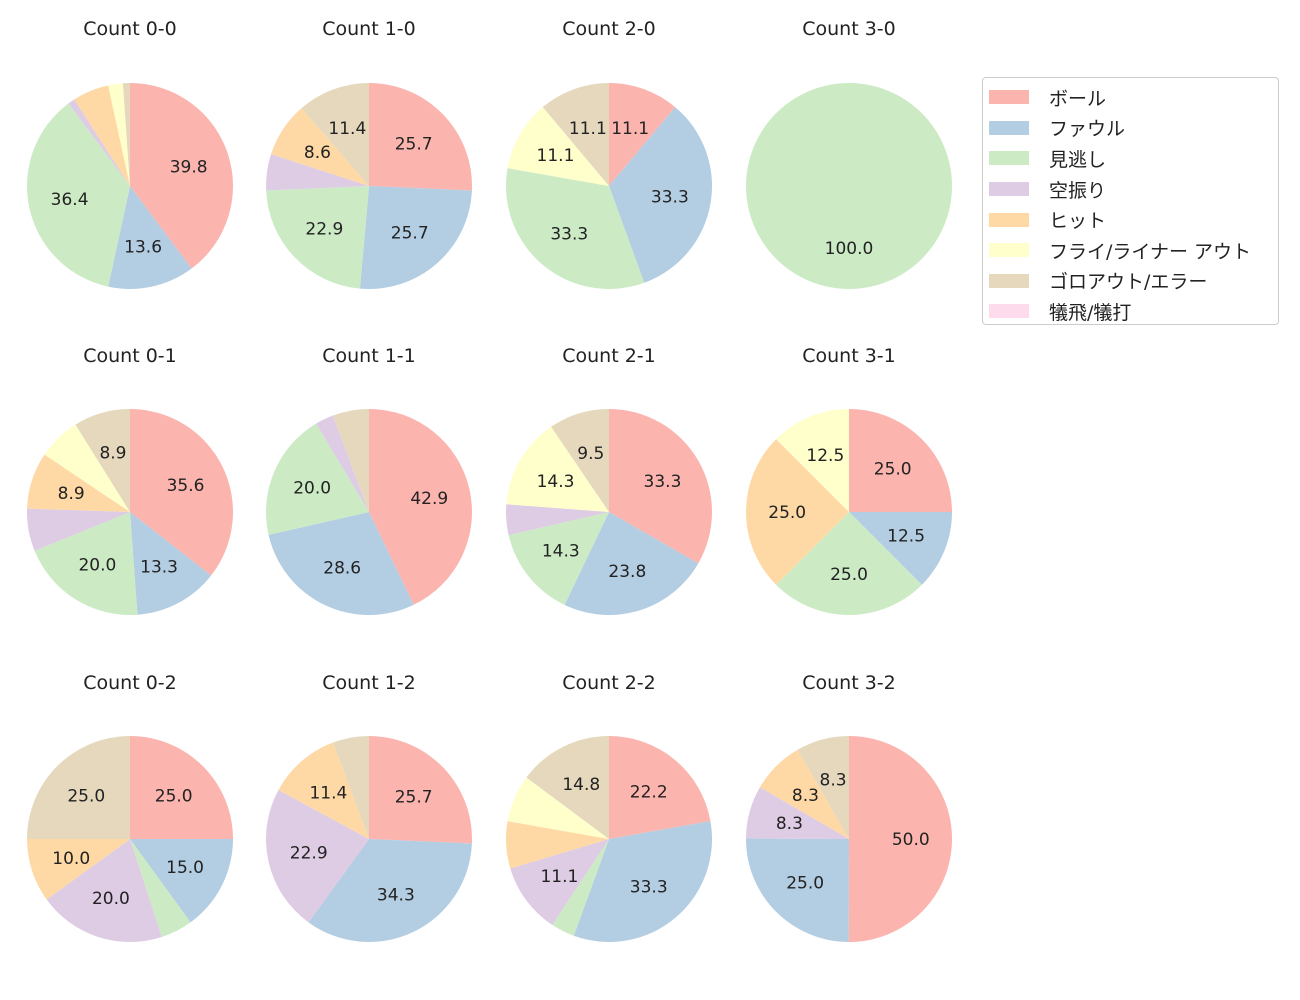  I want to click on slice-label: 50.0, so click(911, 840).